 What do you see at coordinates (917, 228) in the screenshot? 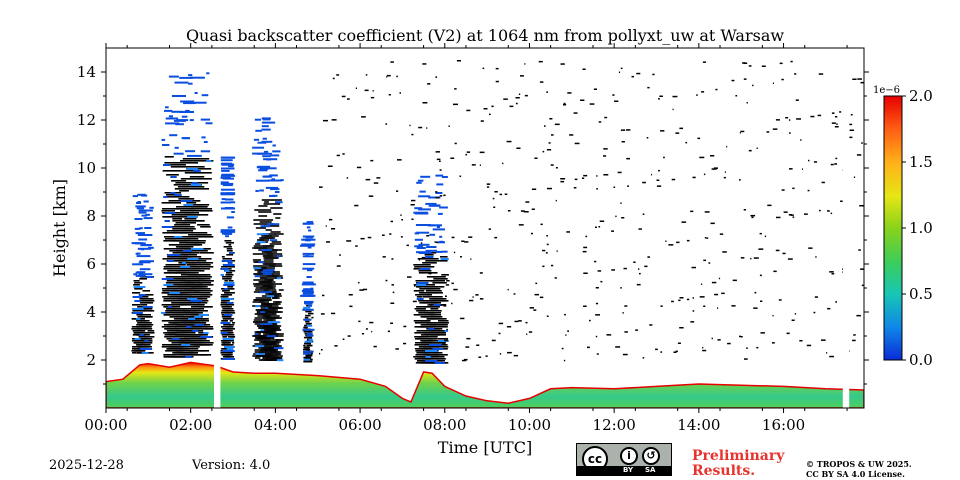
I see `colorbar-ticks: 0.0 0.5 1.0 1.5 2.0` at bounding box center [917, 228].